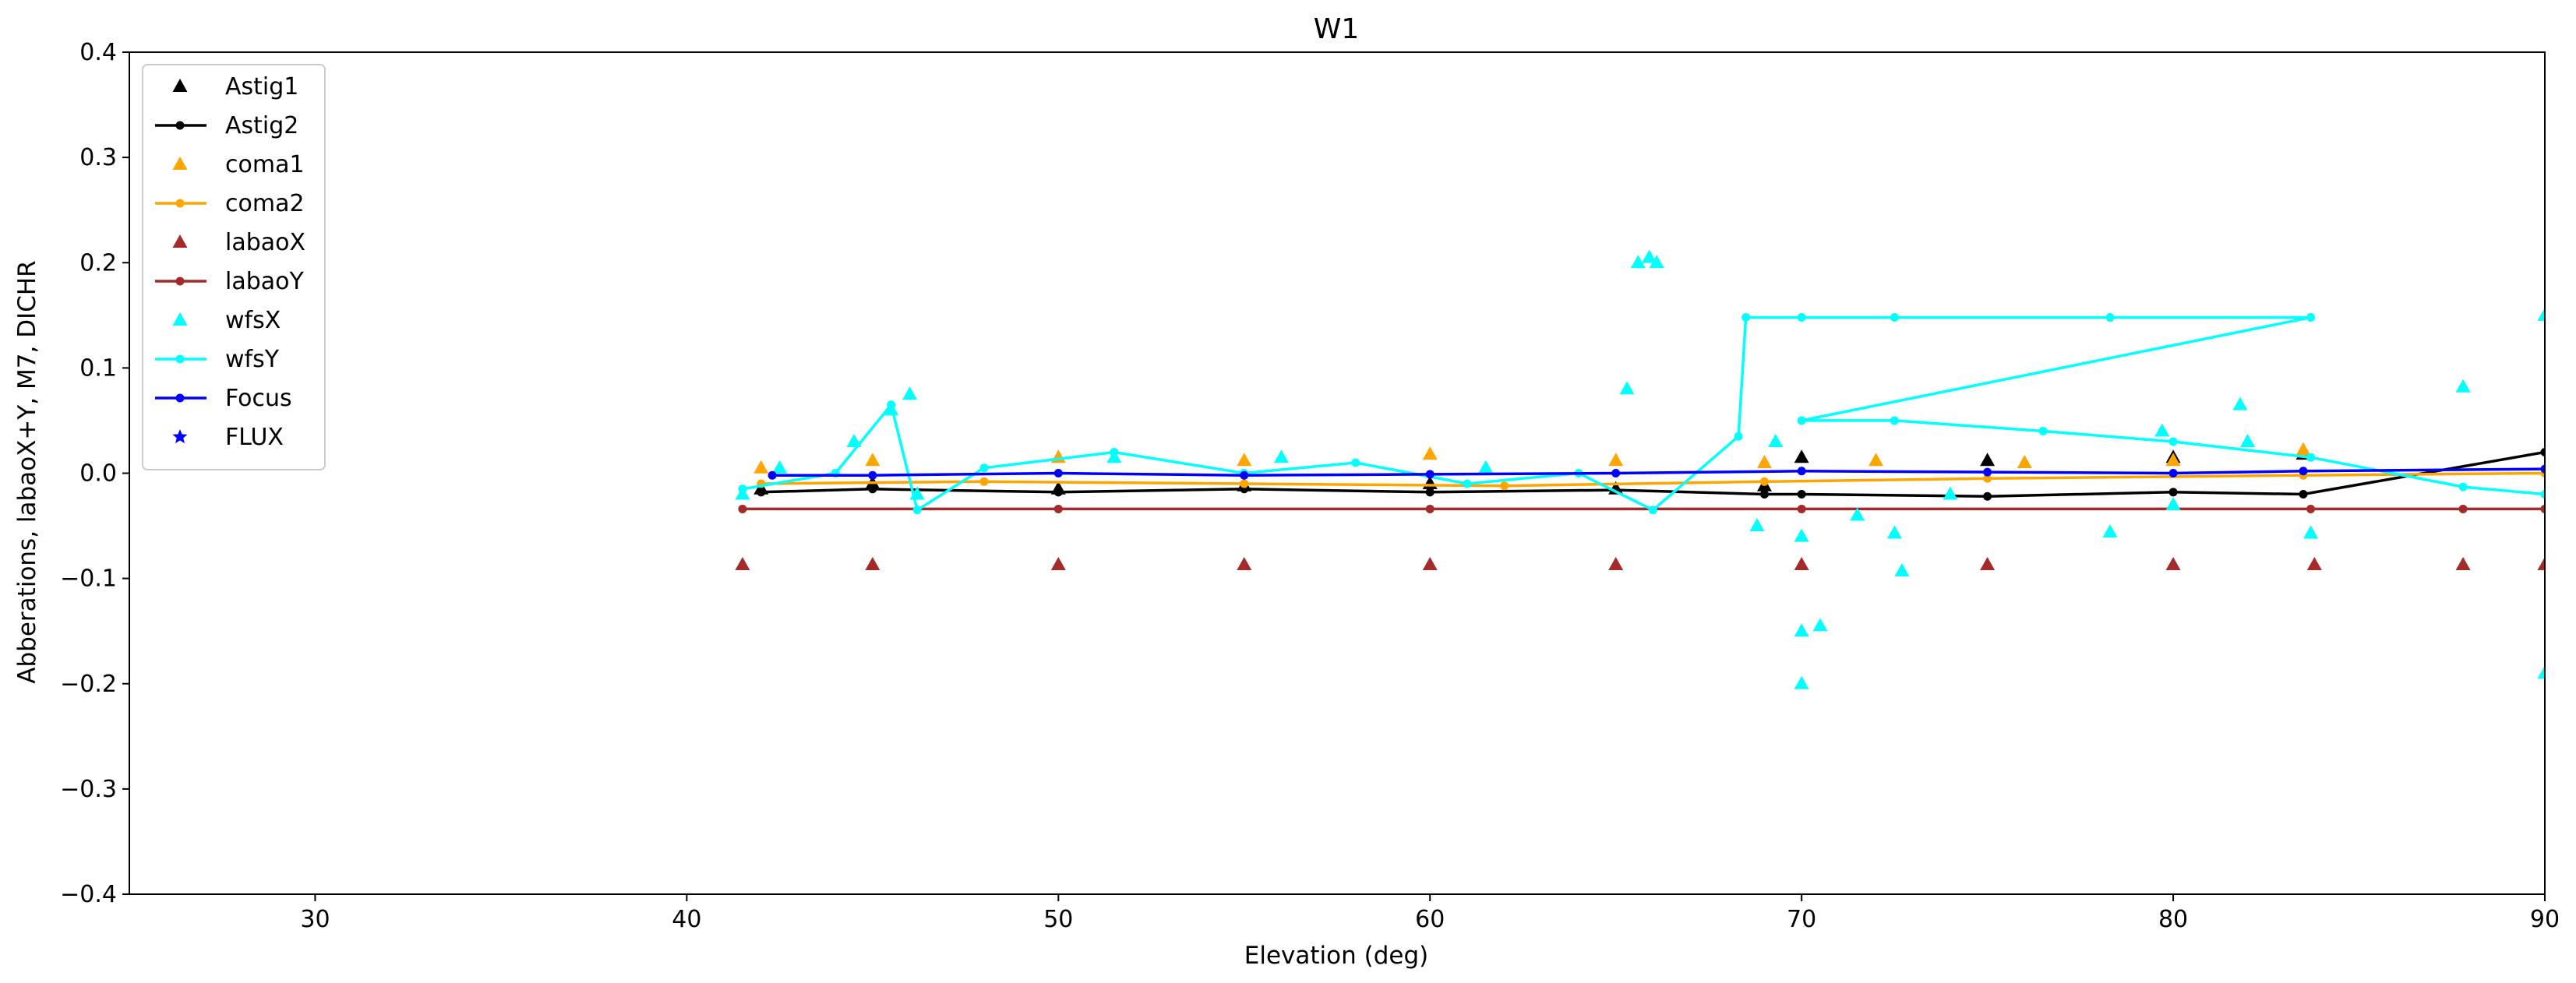  Describe the element at coordinates (253, 320) in the screenshot. I see `legend-label: wfsX` at that location.